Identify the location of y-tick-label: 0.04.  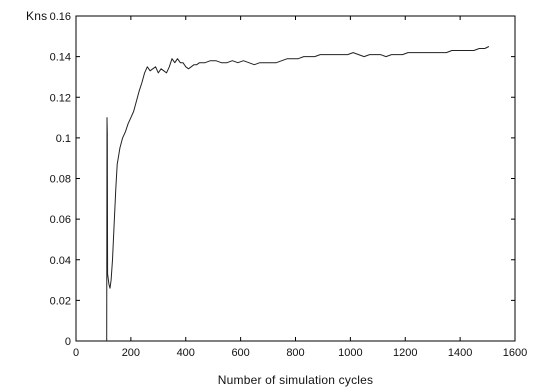
(60, 261).